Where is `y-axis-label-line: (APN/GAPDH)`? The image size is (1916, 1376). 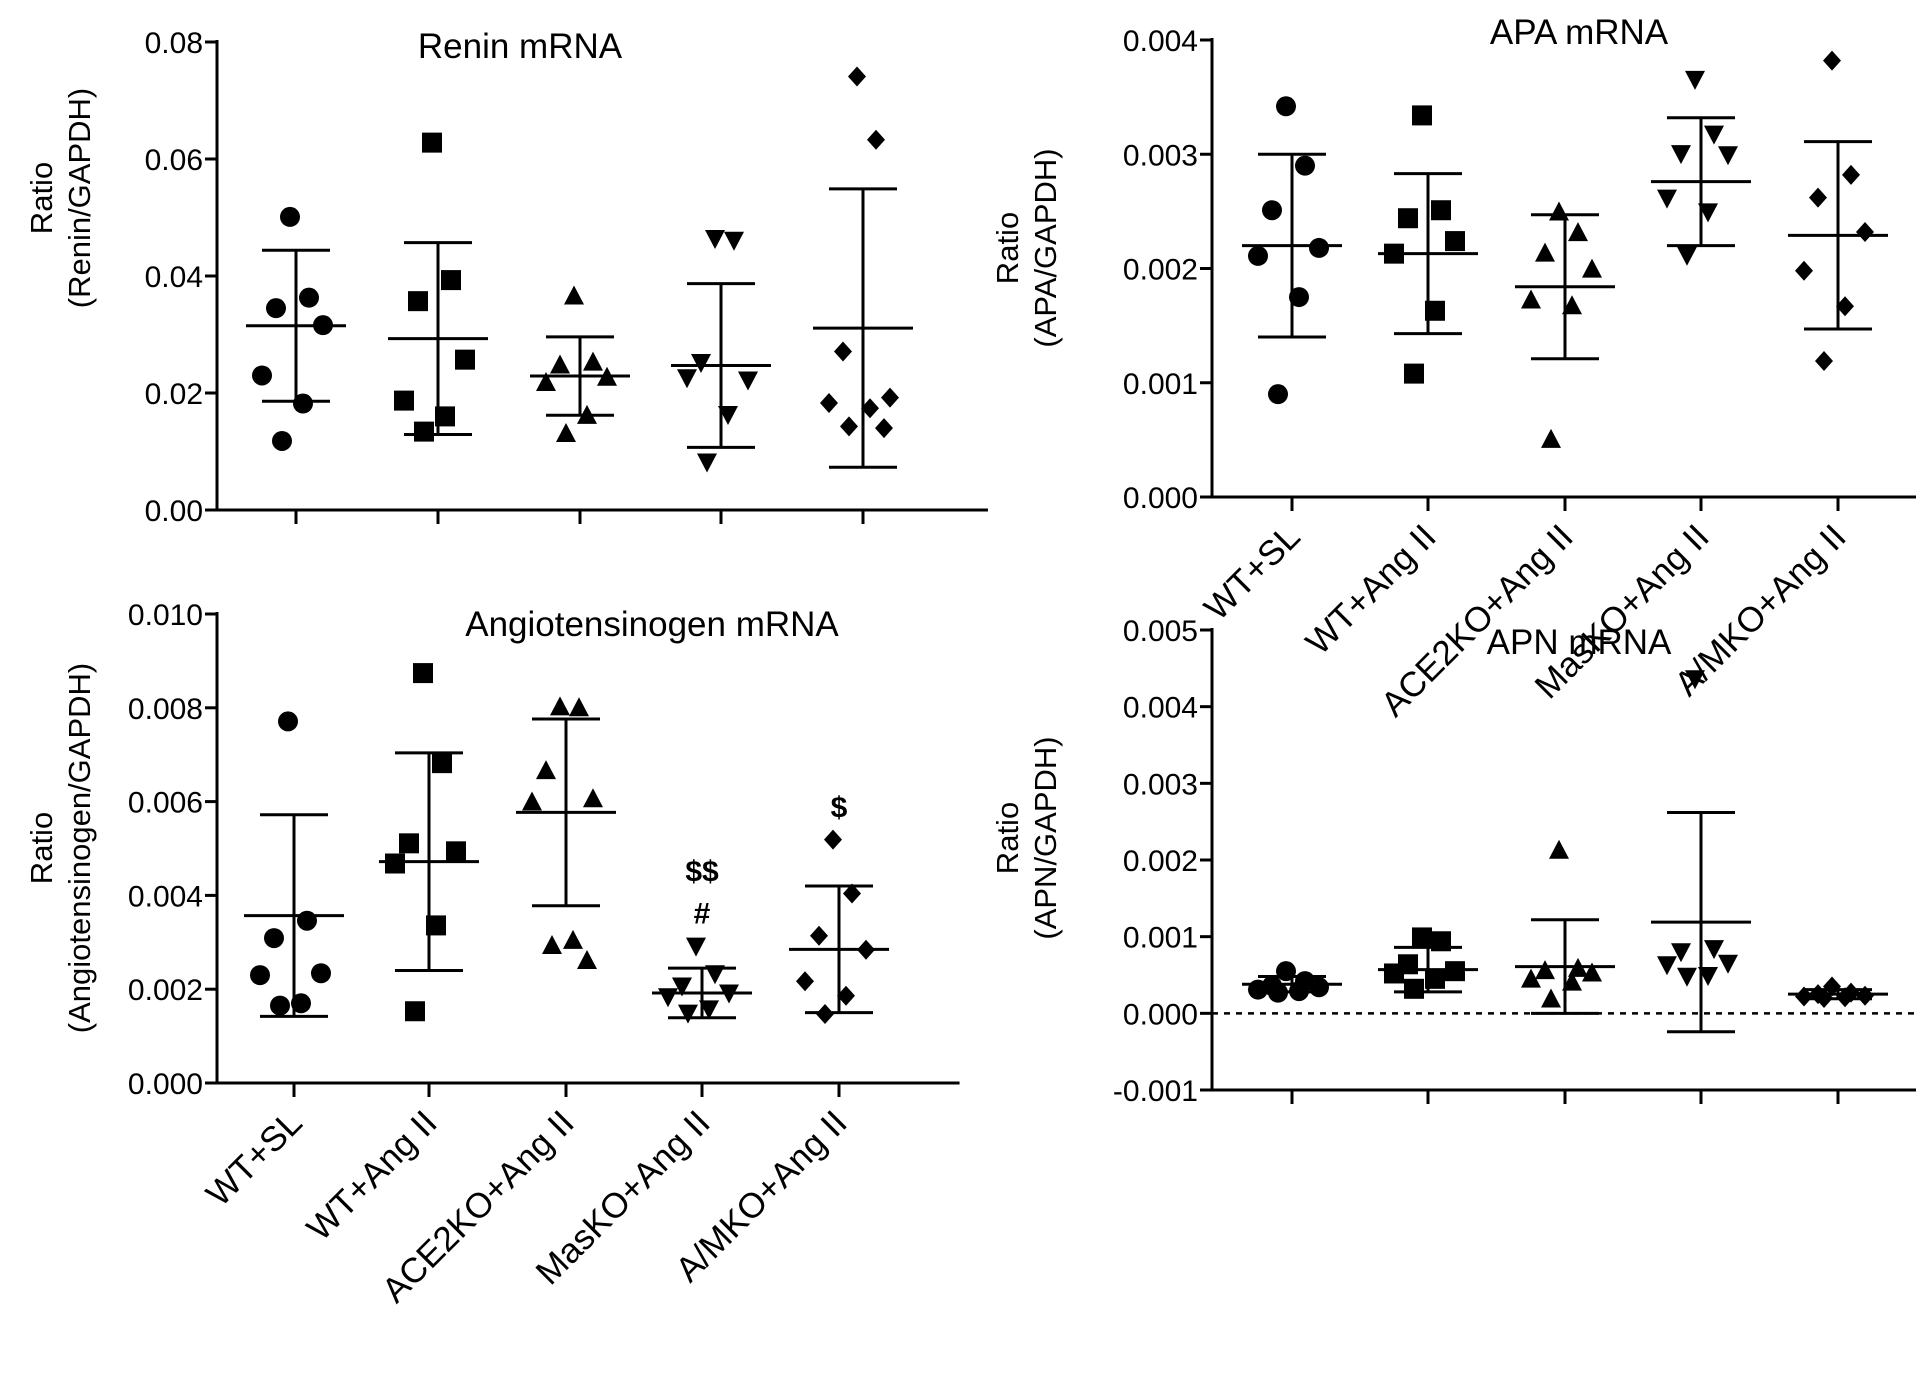
y-axis-label-line: (APN/GAPDH) is located at coordinates (1045, 837).